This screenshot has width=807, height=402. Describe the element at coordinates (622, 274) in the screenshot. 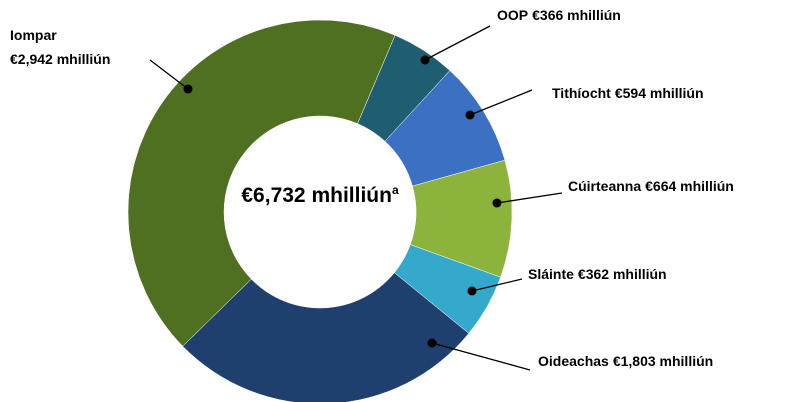

I see `value-label: €362 mhilliún` at that location.